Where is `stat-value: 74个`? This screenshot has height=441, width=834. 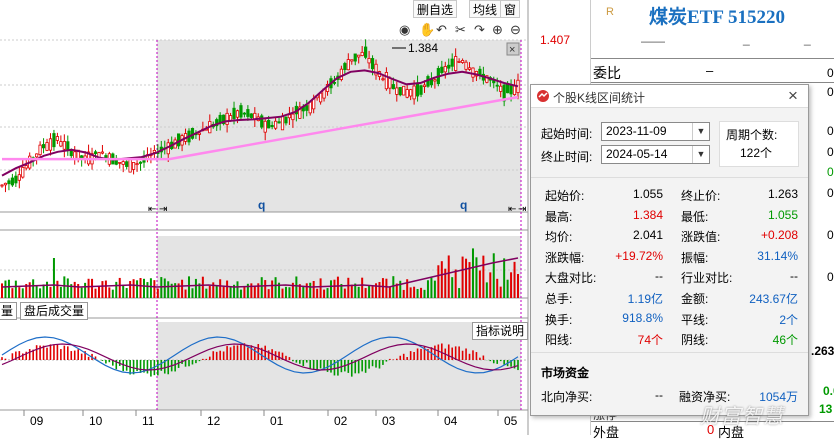 stat-value: 74个 is located at coordinates (638, 339).